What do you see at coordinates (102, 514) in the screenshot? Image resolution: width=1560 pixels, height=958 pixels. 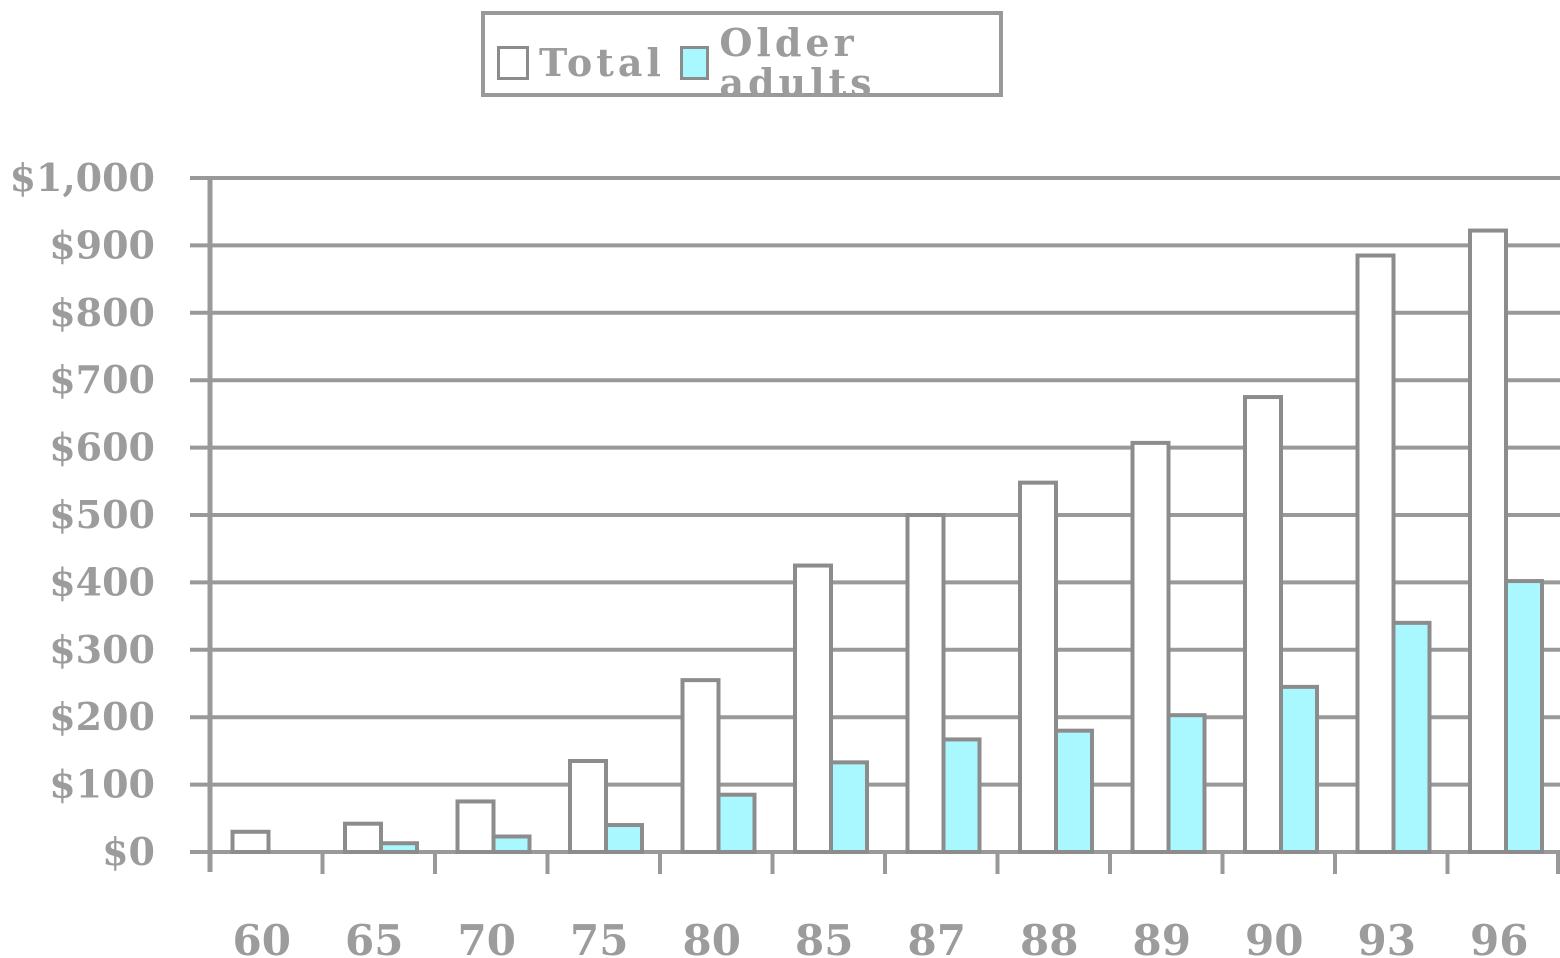 I see `y-tick-label: $500` at bounding box center [102, 514].